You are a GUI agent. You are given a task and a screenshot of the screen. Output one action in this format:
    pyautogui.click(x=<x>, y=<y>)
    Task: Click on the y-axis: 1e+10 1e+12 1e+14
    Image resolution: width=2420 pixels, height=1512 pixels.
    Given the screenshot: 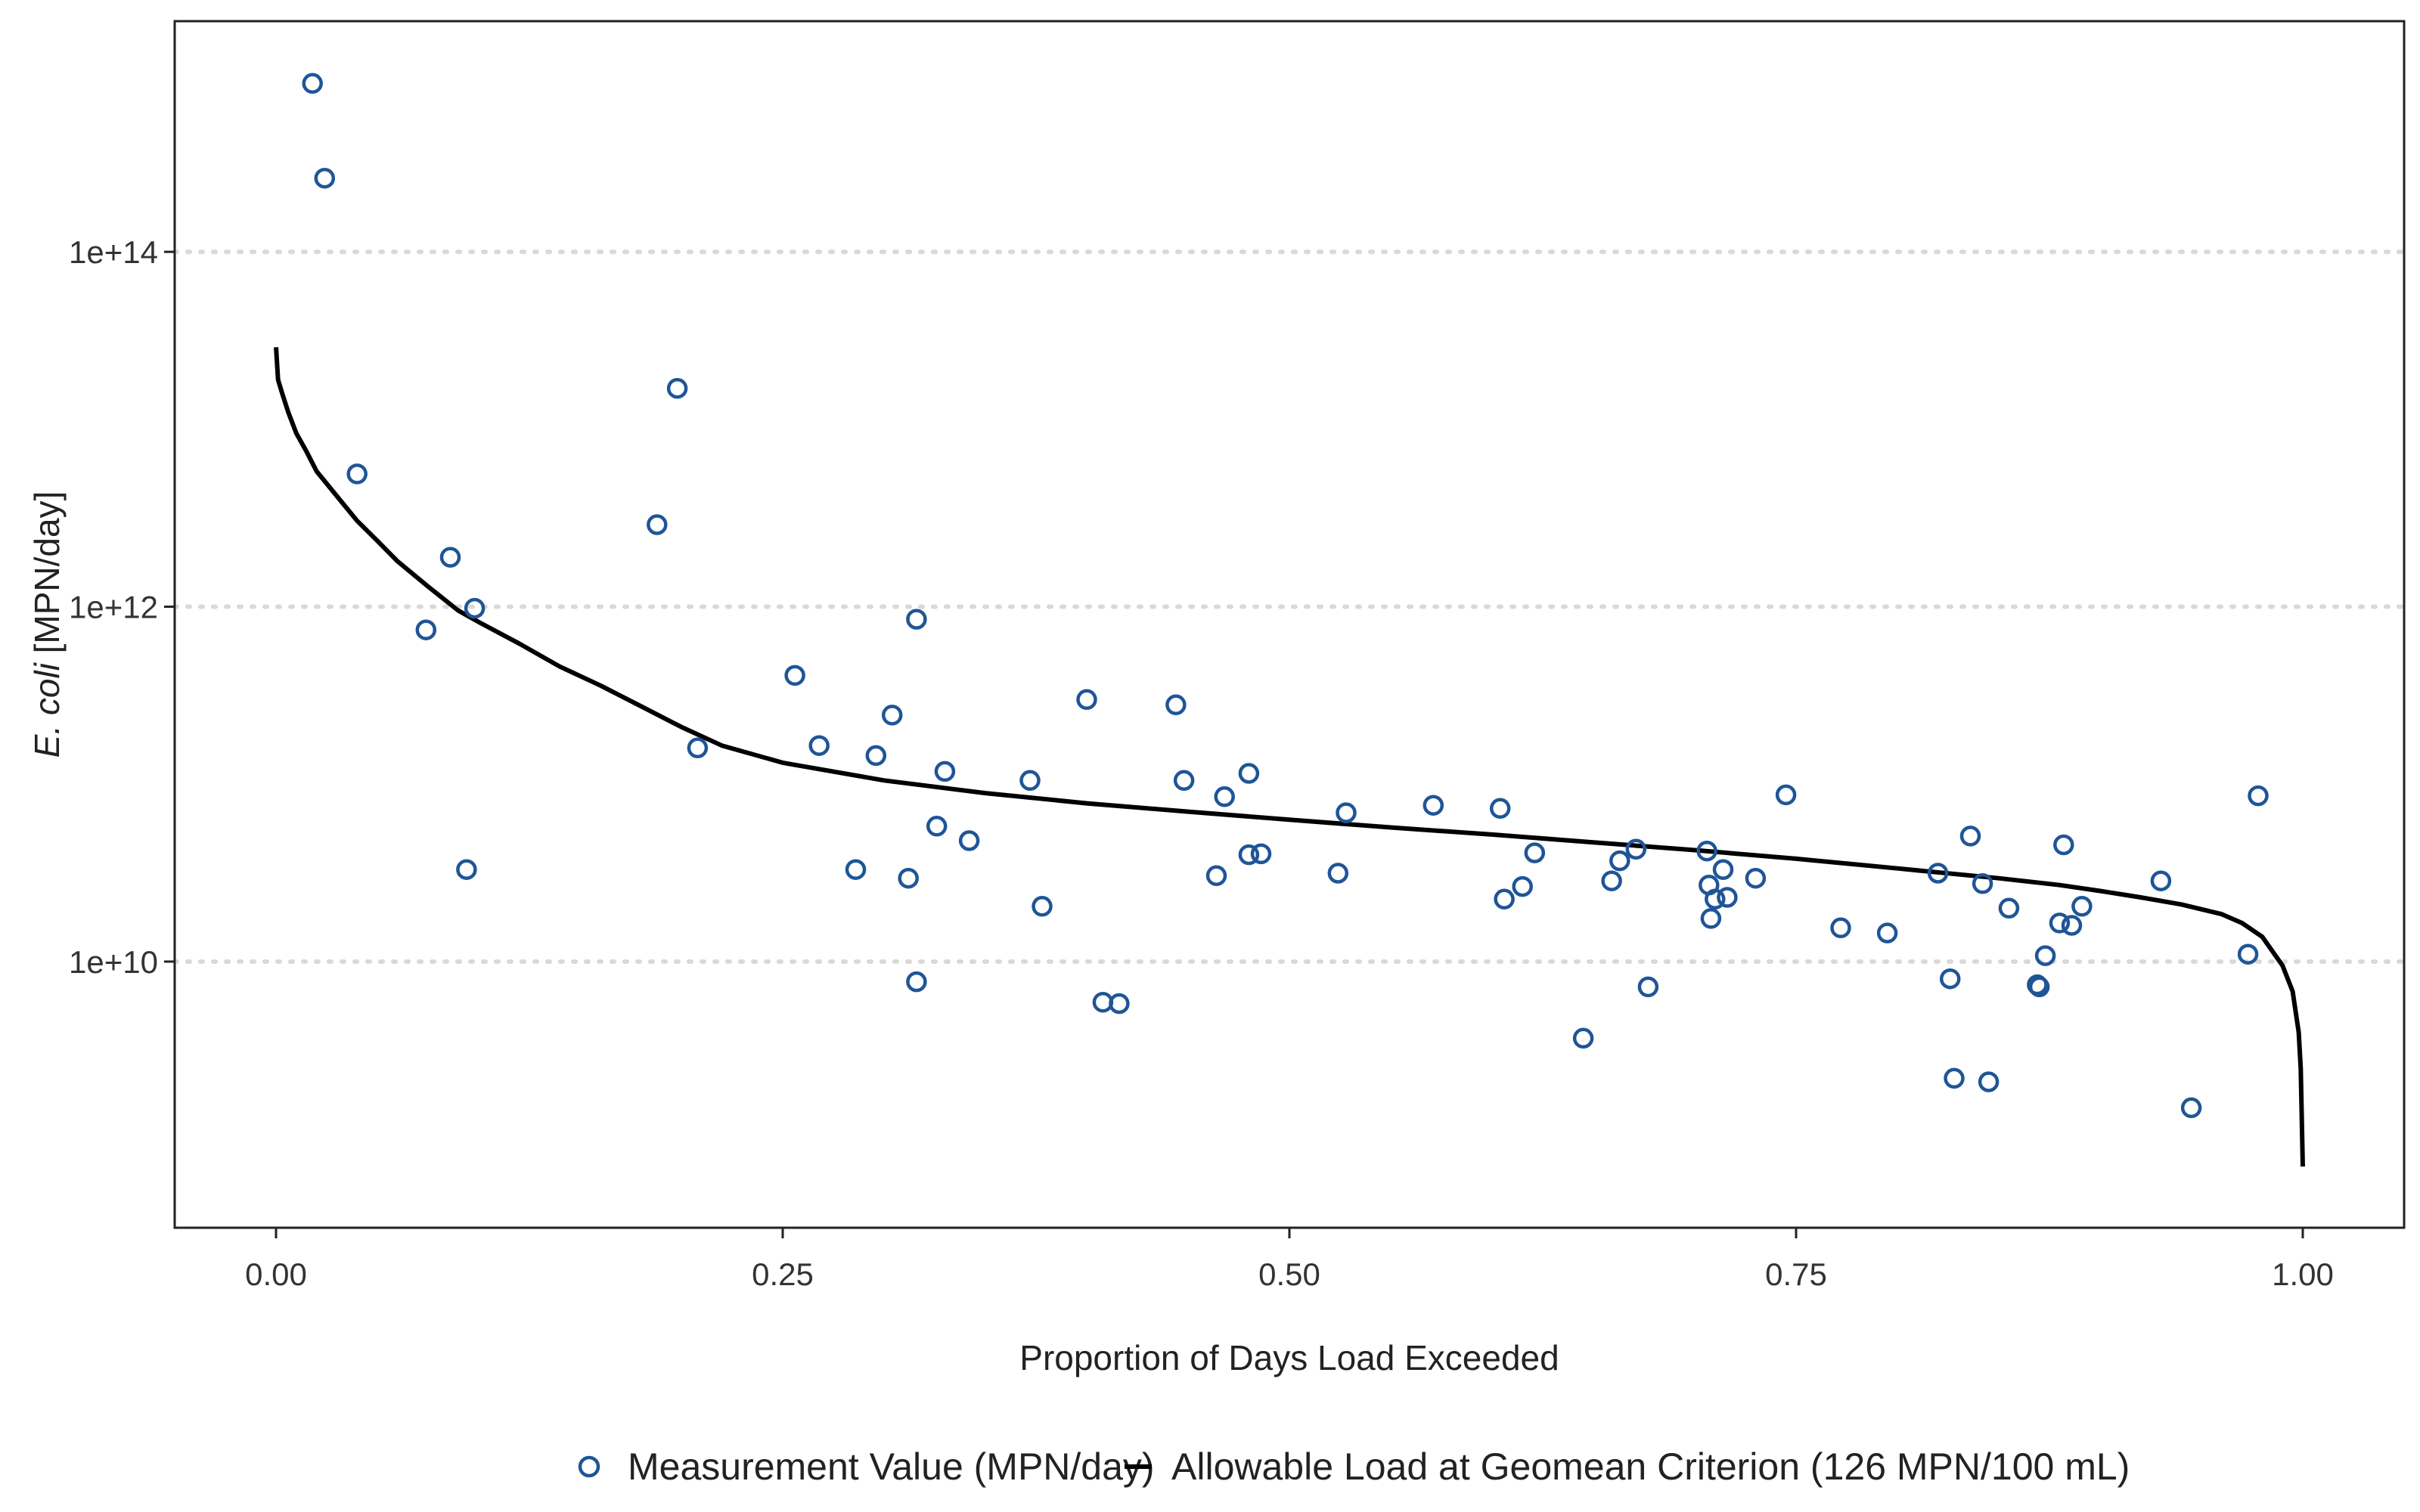 What is the action you would take?
    pyautogui.click(x=122, y=607)
    